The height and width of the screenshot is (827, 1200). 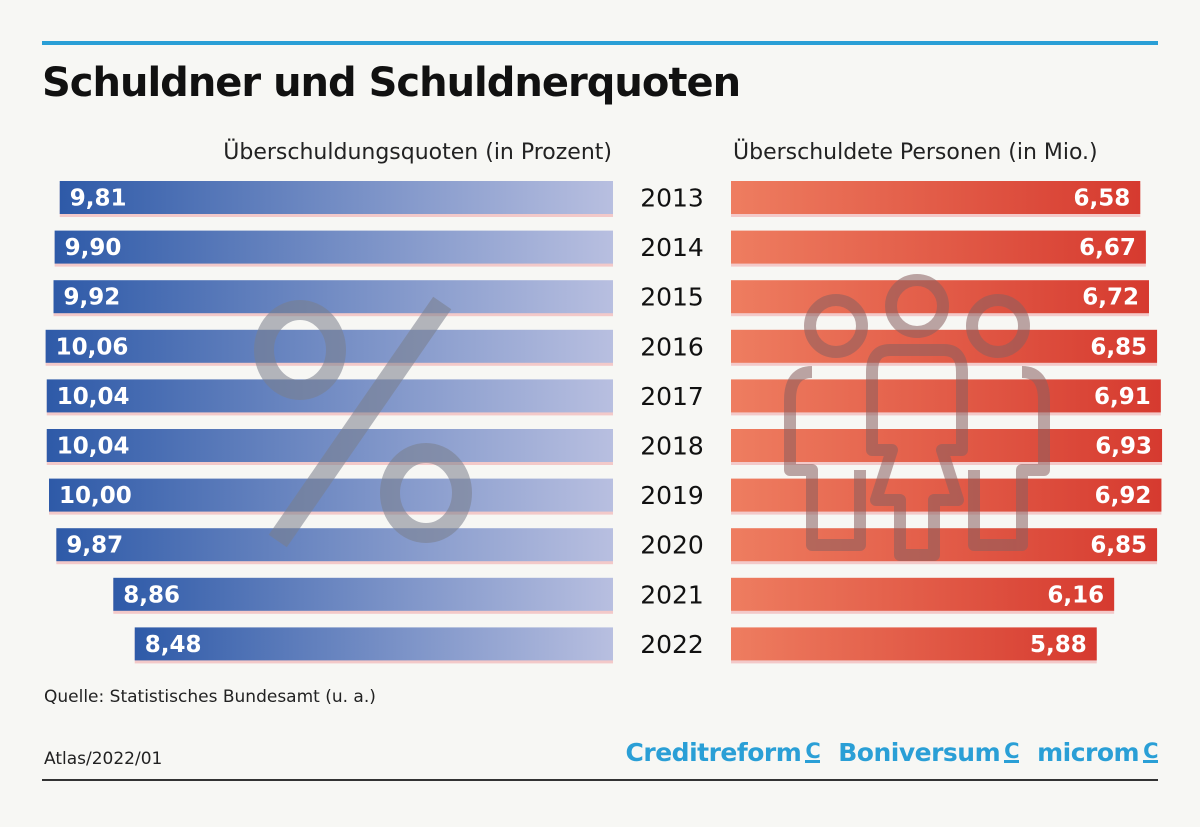 I want to click on year-labels-group: 2013 2014 2015 2016 2017 2018 2019 2020 2021 2022, so click(x=672, y=421).